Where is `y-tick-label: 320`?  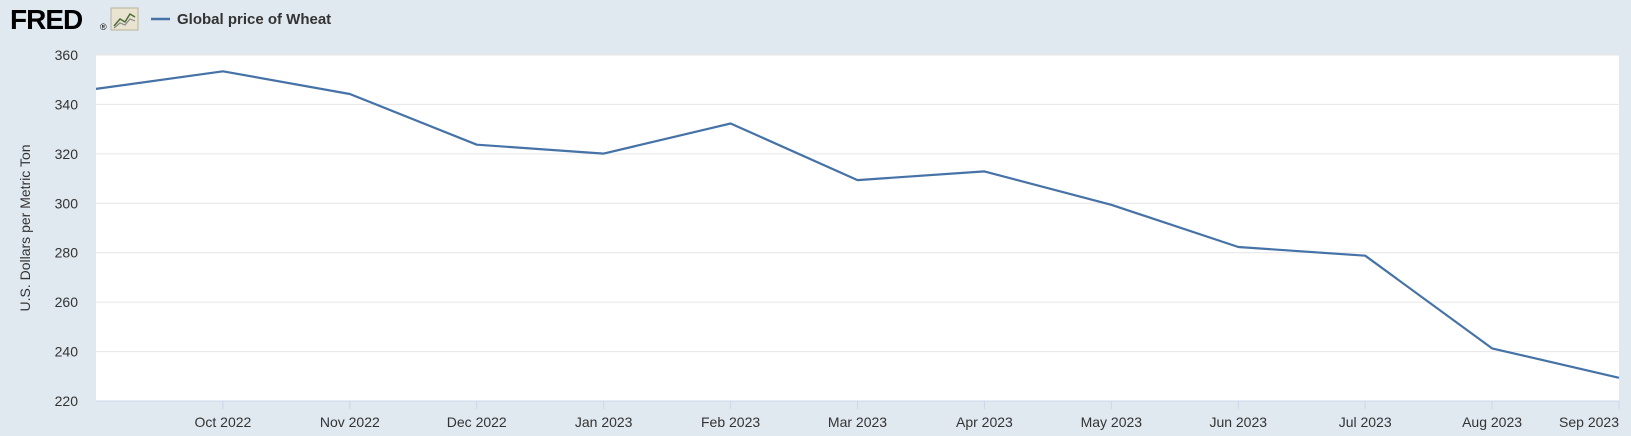
y-tick-label: 320 is located at coordinates (67, 154).